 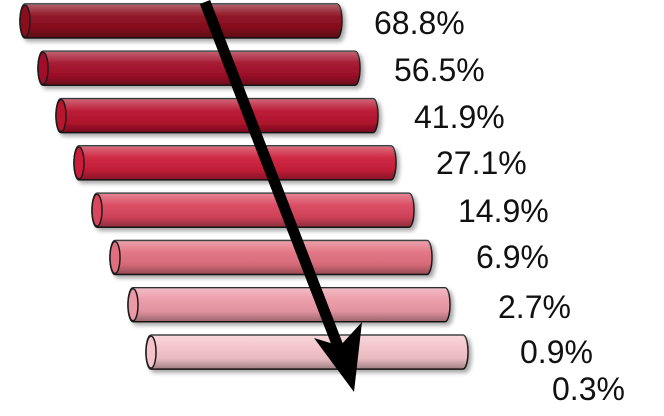 What do you see at coordinates (588, 389) in the screenshot?
I see `bar-value-label: 0.3%` at bounding box center [588, 389].